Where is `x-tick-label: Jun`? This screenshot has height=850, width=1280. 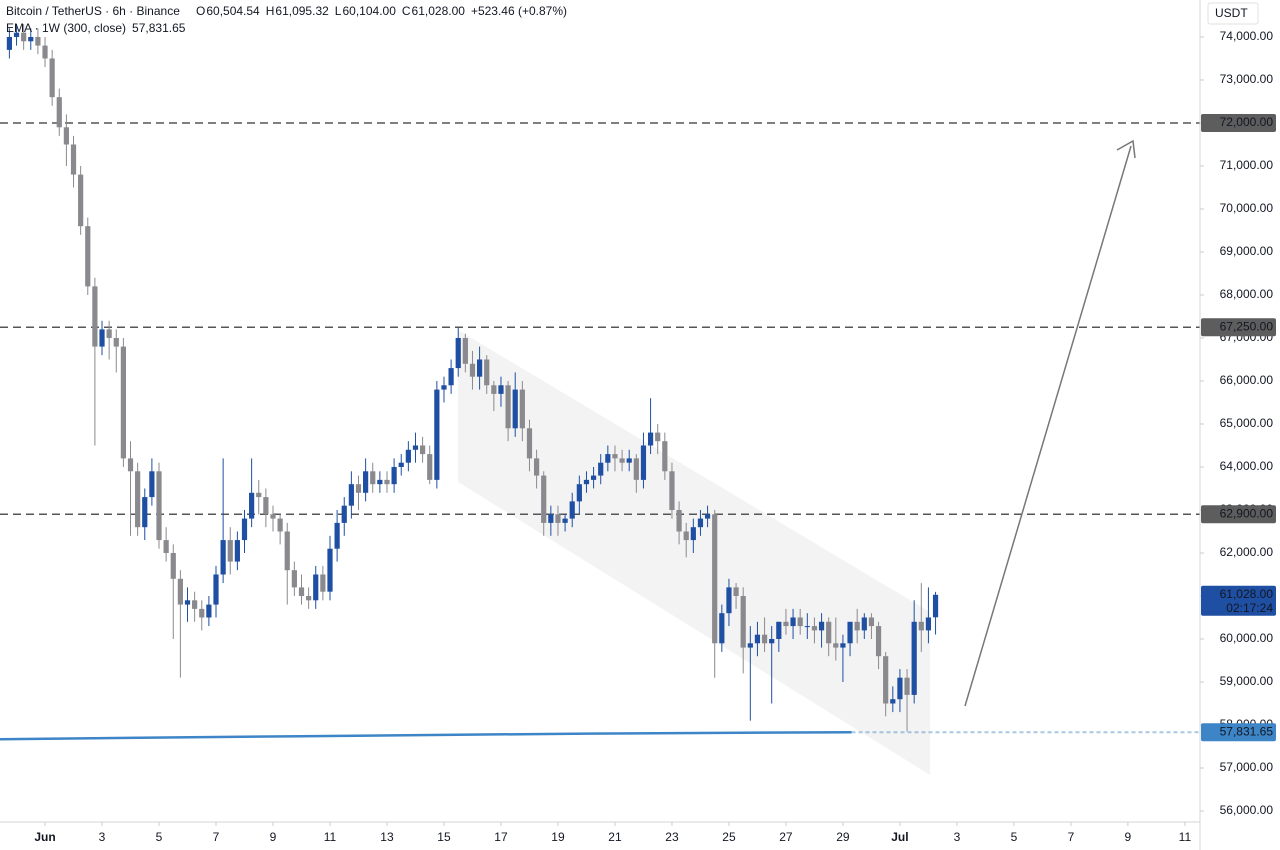
x-tick-label: Jun is located at coordinates (44, 837).